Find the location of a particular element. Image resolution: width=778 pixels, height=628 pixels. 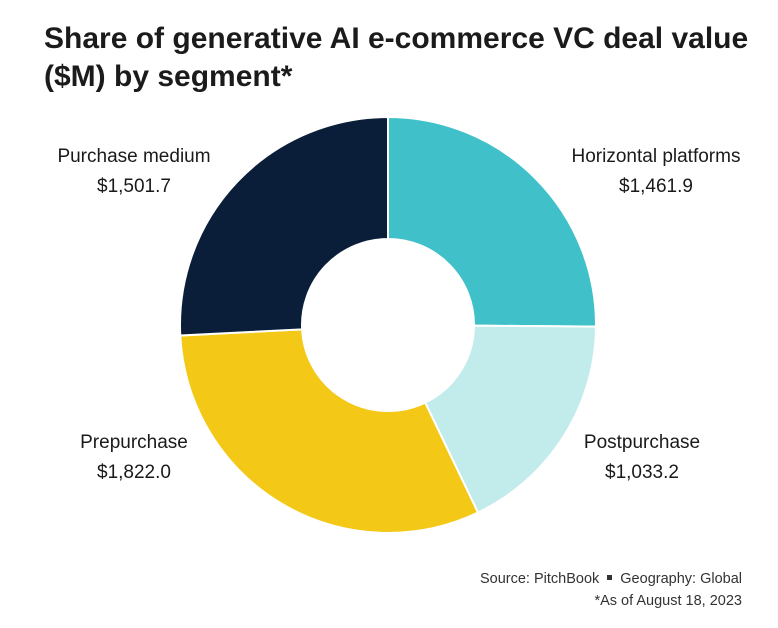

slice-value-purchase-medium: $1,501.7 is located at coordinates (134, 186).